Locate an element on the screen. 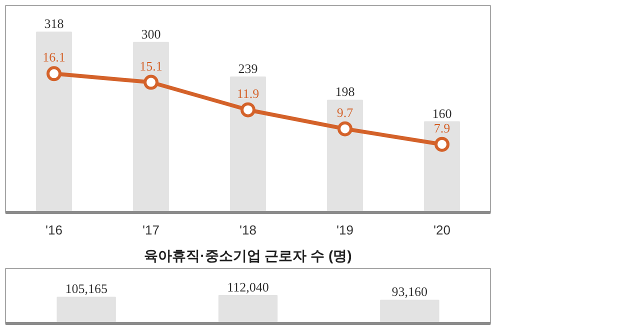 Image resolution: width=631 pixels, height=329 pixels. chart-title: 육아휴직·중소기업 근로자 수 (명) is located at coordinates (248, 256).